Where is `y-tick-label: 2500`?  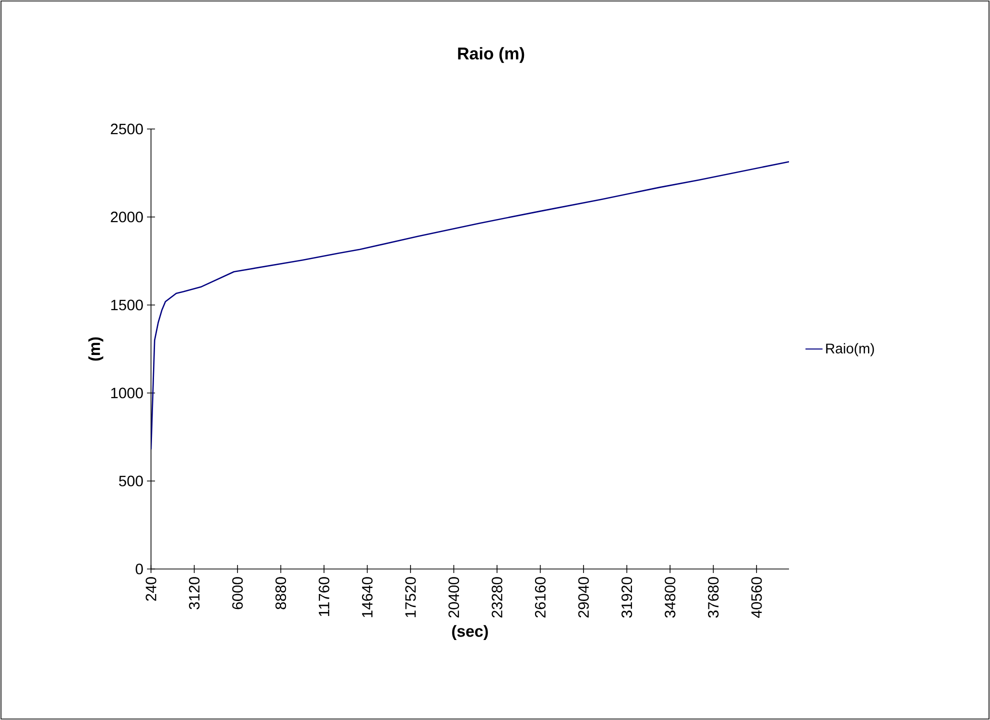 y-tick-label: 2500 is located at coordinates (126, 129).